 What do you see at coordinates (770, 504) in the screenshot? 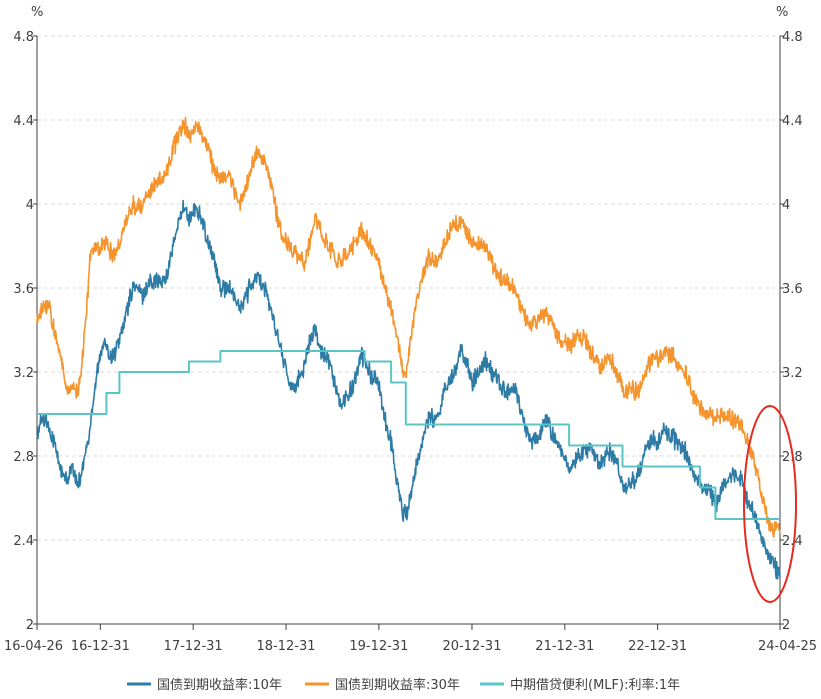
I see `highlight-ellipse` at bounding box center [770, 504].